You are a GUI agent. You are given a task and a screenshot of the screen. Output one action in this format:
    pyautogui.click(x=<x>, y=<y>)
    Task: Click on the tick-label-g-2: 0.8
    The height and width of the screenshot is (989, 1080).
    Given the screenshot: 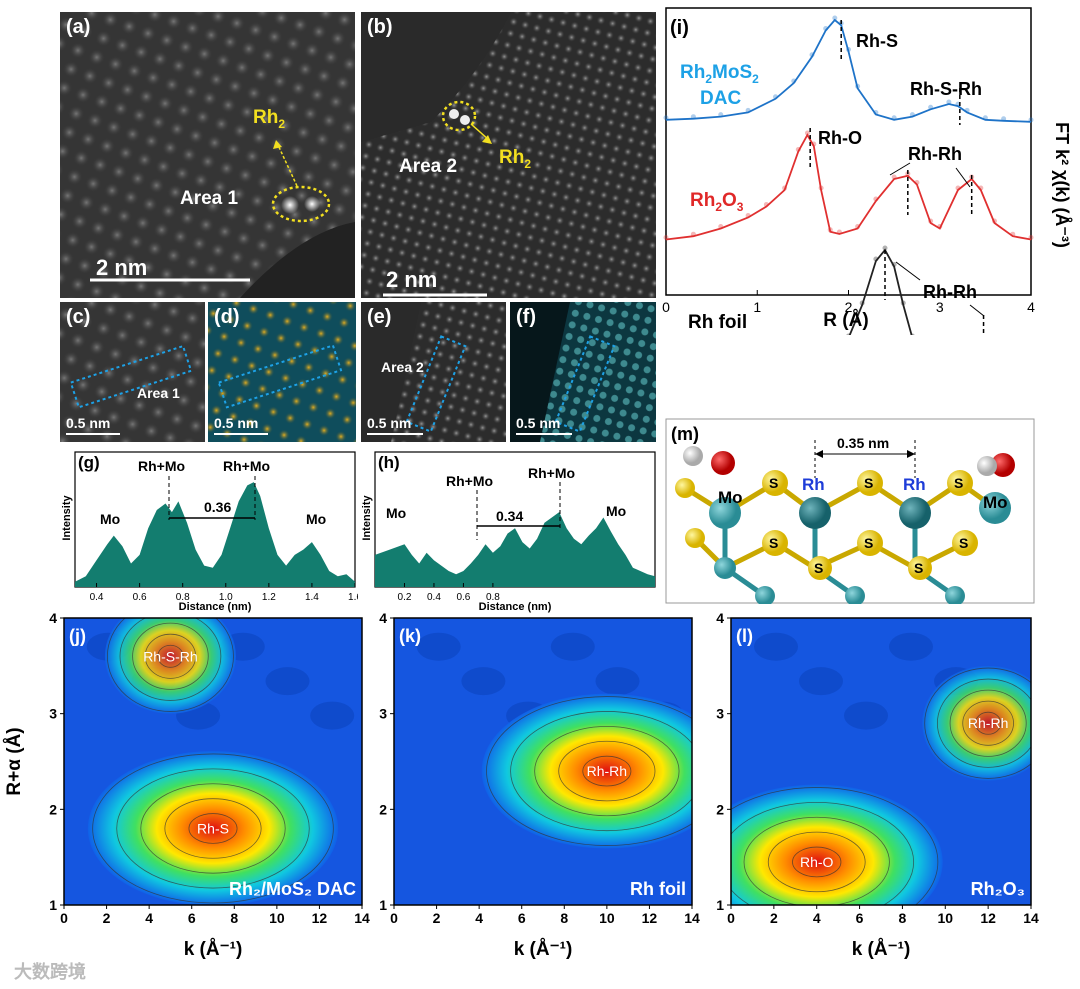 What is the action you would take?
    pyautogui.click(x=183, y=597)
    